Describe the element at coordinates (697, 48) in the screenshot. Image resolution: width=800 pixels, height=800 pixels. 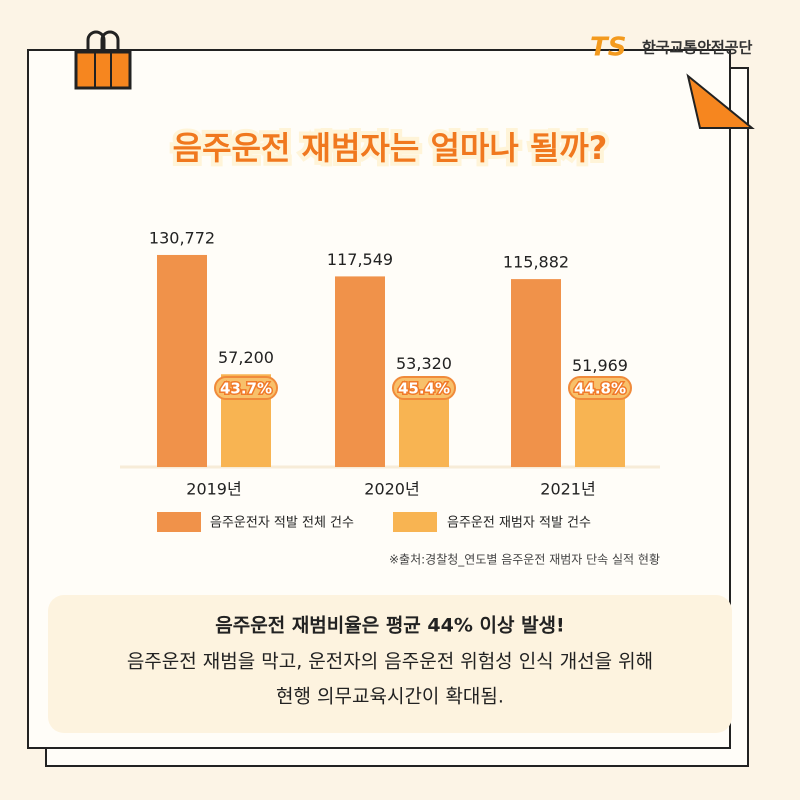
I see `logo-name: 한국교통안전공단` at that location.